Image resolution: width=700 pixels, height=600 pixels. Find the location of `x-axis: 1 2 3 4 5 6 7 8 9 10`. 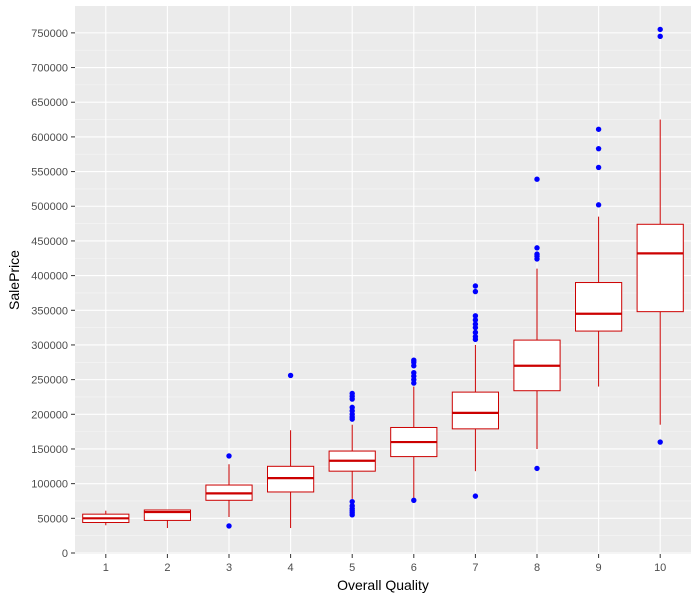

x-axis: 1 2 3 4 5 6 7 8 9 10 is located at coordinates (384, 564).